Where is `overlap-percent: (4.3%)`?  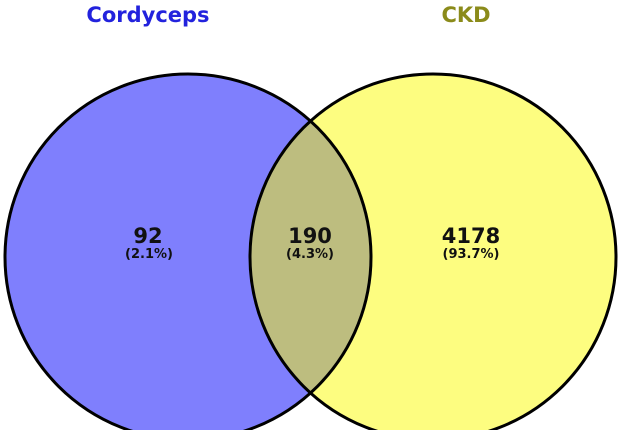 overlap-percent: (4.3%) is located at coordinates (310, 254).